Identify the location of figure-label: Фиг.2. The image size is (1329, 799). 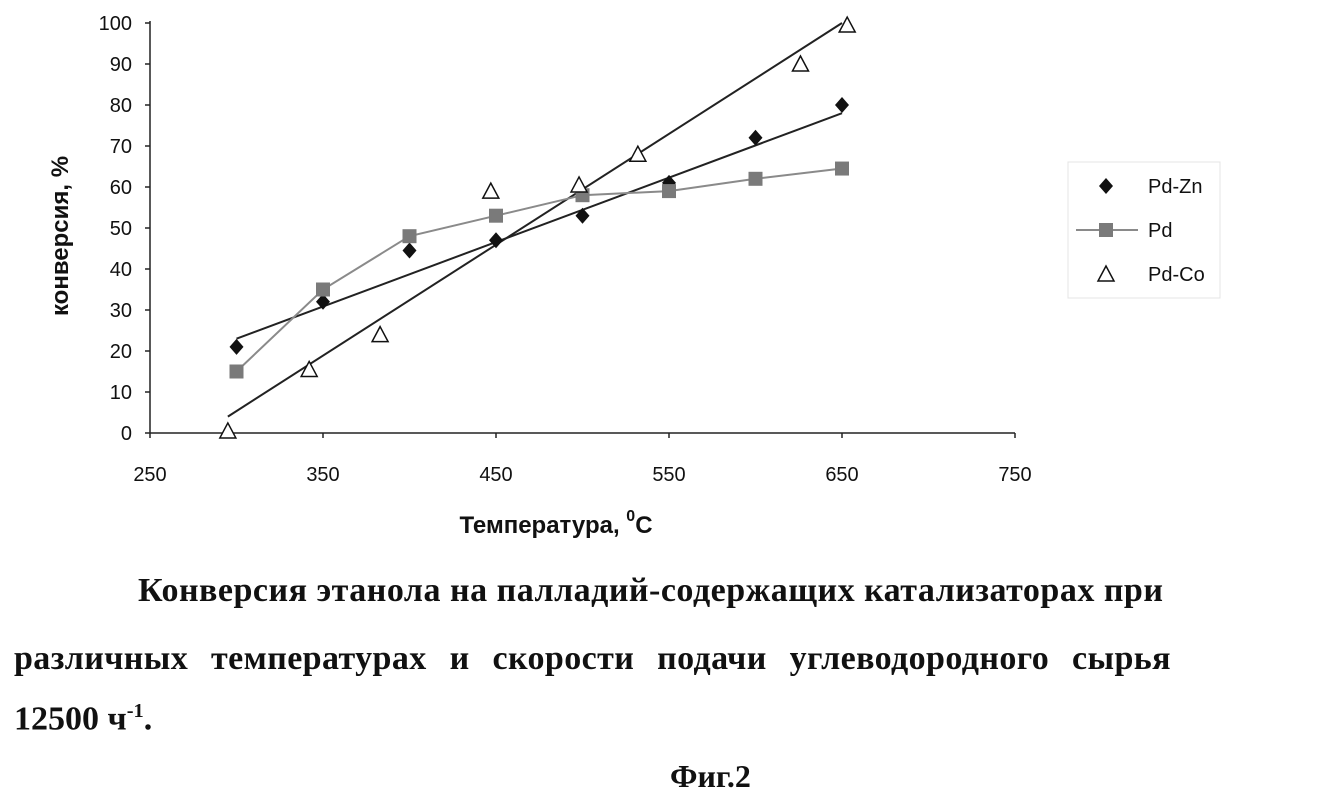
(710, 776).